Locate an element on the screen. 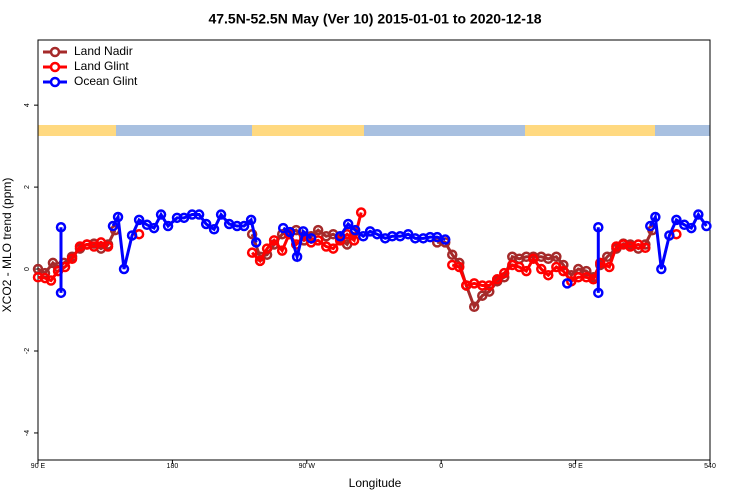 This screenshot has height=500, width=750. legend-label: Land Glint is located at coordinates (101, 66).